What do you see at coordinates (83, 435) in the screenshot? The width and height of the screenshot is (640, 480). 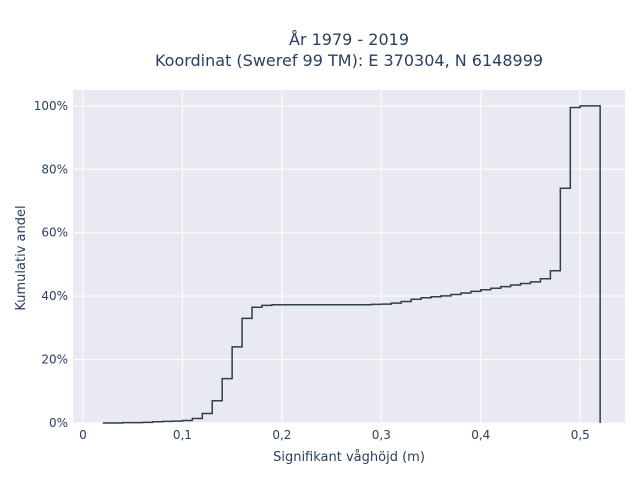 I see `x-tick-label: 0` at bounding box center [83, 435].